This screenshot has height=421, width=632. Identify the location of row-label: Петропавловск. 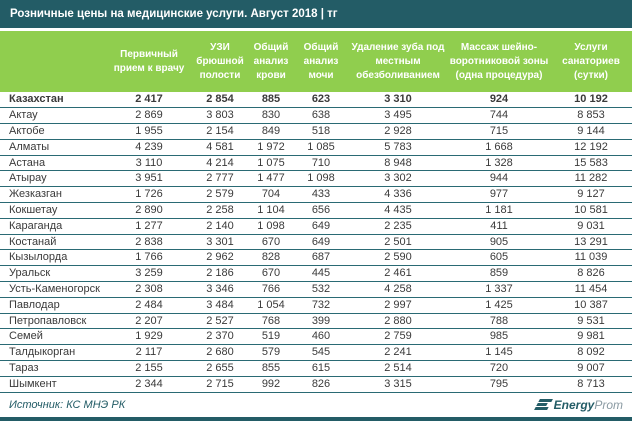
(53, 321).